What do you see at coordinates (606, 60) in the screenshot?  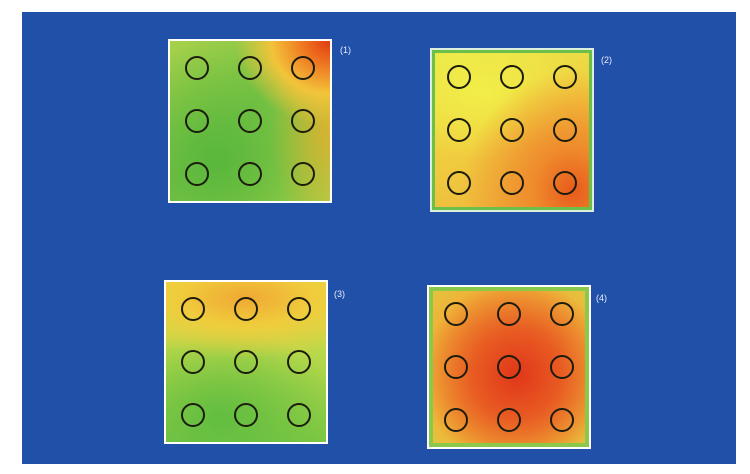 I see `panel-label-2: (2)` at bounding box center [606, 60].